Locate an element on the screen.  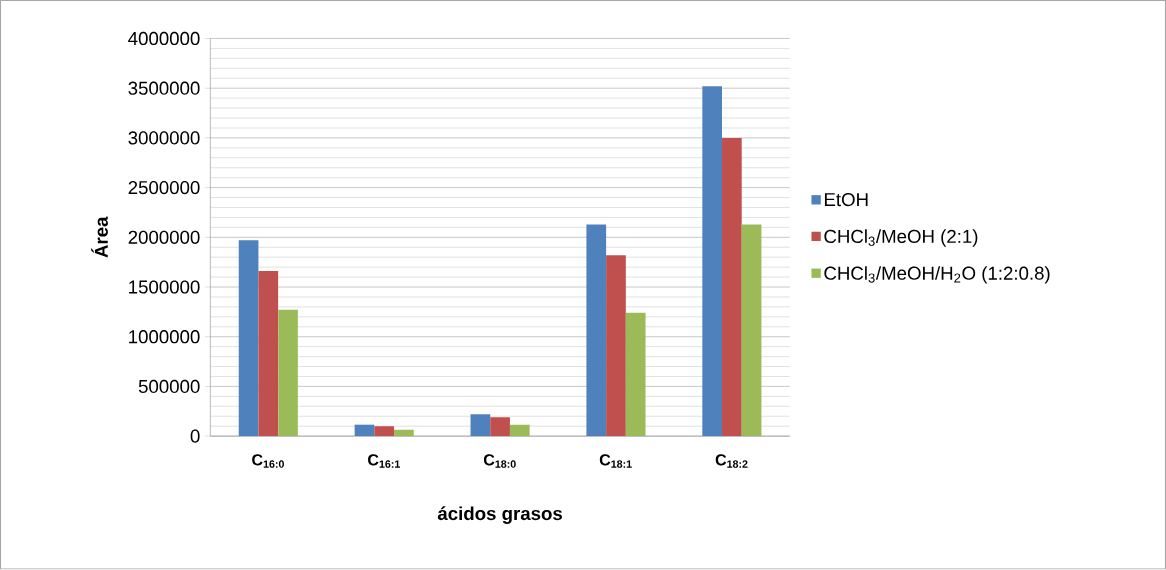
x-tick-label: C$_{18:1}$ is located at coordinates (615, 461).